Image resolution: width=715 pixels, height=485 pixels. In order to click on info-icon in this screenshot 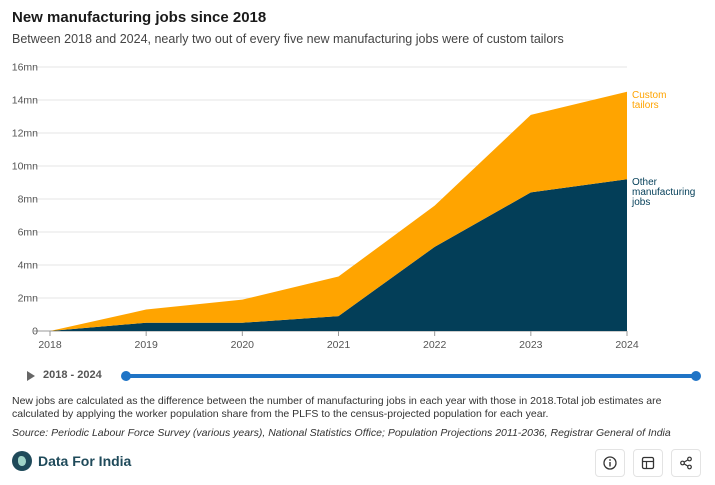, I will do `click(610, 463)`.